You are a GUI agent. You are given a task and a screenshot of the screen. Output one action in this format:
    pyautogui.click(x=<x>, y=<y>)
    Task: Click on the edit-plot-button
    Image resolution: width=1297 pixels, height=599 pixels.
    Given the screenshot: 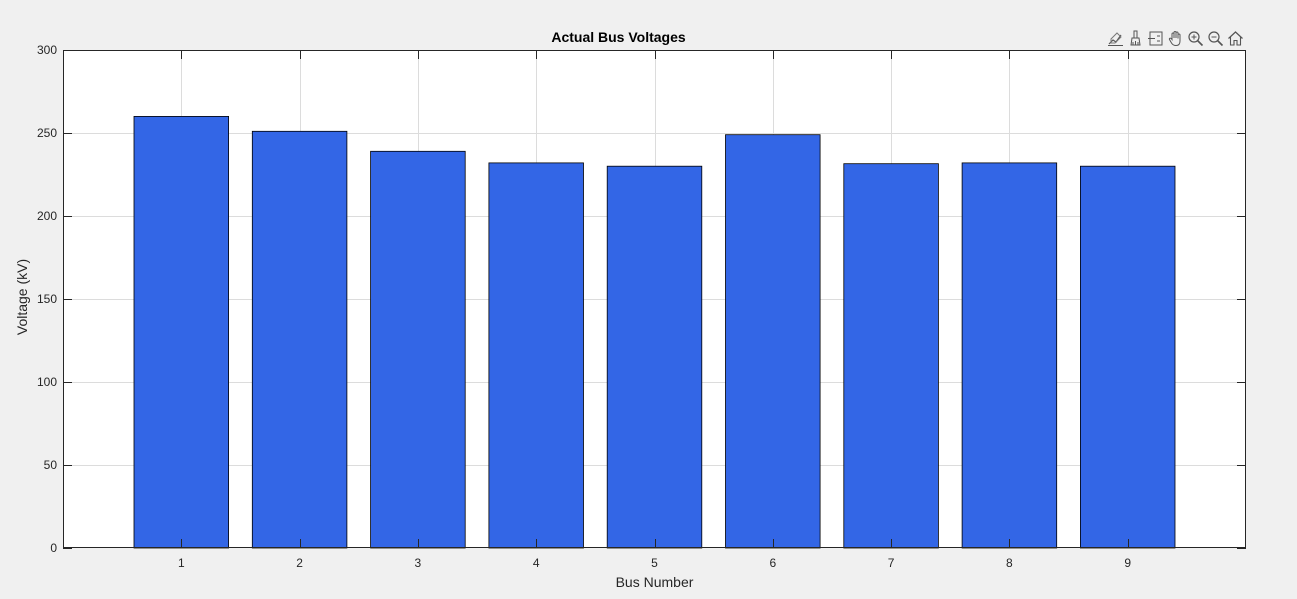 What is the action you would take?
    pyautogui.click(x=1115, y=38)
    